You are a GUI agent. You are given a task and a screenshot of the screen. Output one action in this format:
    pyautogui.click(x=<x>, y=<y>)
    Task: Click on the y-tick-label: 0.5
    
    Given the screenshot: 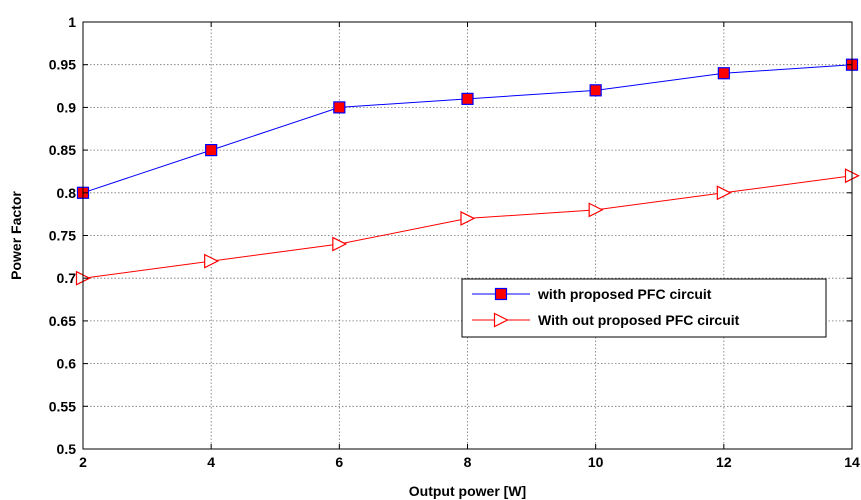 What is the action you would take?
    pyautogui.click(x=67, y=449)
    